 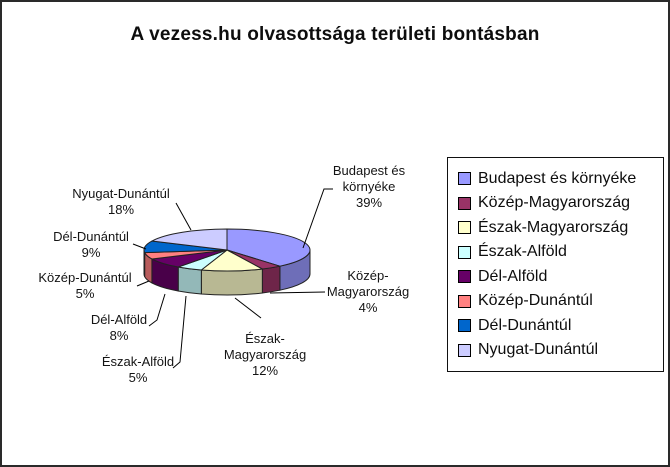 I want to click on legend-item-label: Közép-Dunántúl, so click(x=535, y=301).